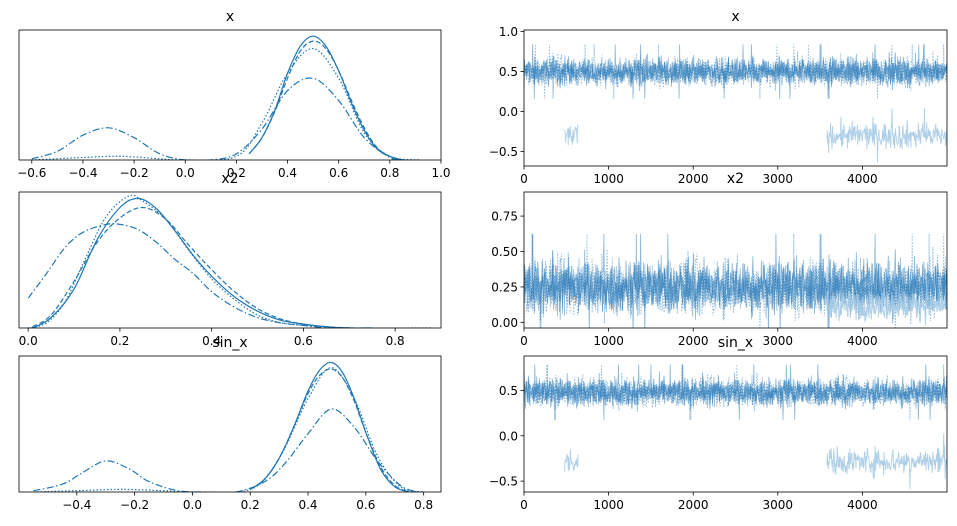 The image size is (957, 526). Describe the element at coordinates (31, 173) in the screenshot. I see `x-tick-label: −0.6` at that location.